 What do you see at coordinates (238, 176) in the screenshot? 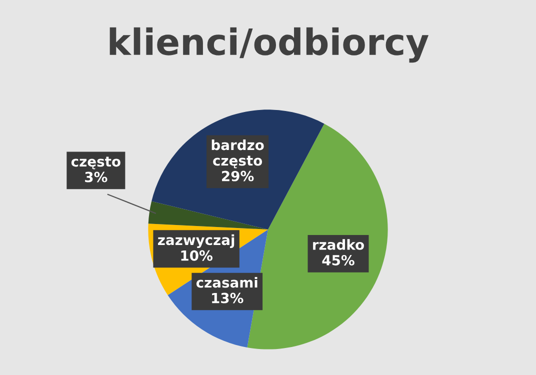
I see `data-label: 29%` at bounding box center [238, 176].